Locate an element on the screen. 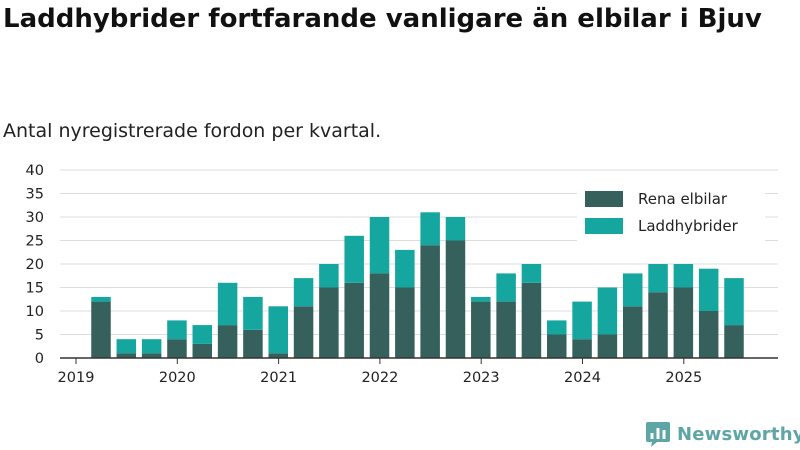 This screenshot has width=800, height=450. y-tick-label: 25 is located at coordinates (35, 242).